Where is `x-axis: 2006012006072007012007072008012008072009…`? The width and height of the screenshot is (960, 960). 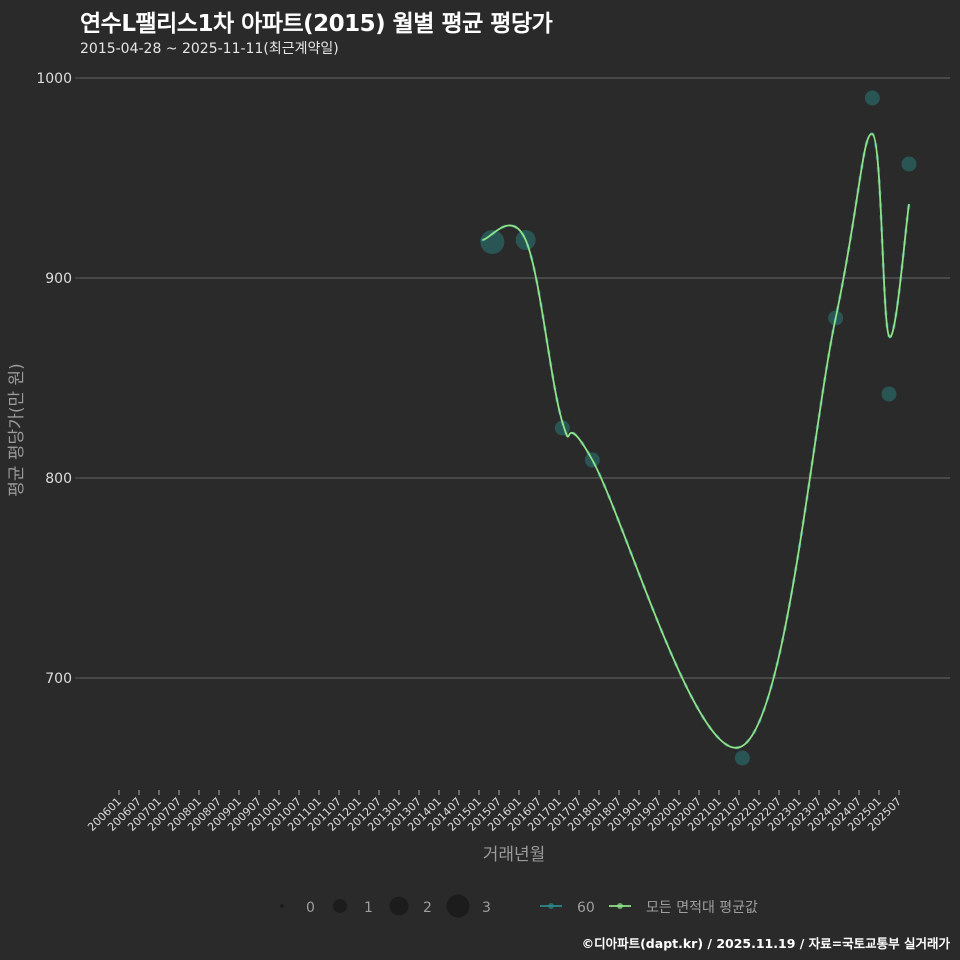
x-axis: 2006012006072007012007072008012008072009… is located at coordinates (494, 812).